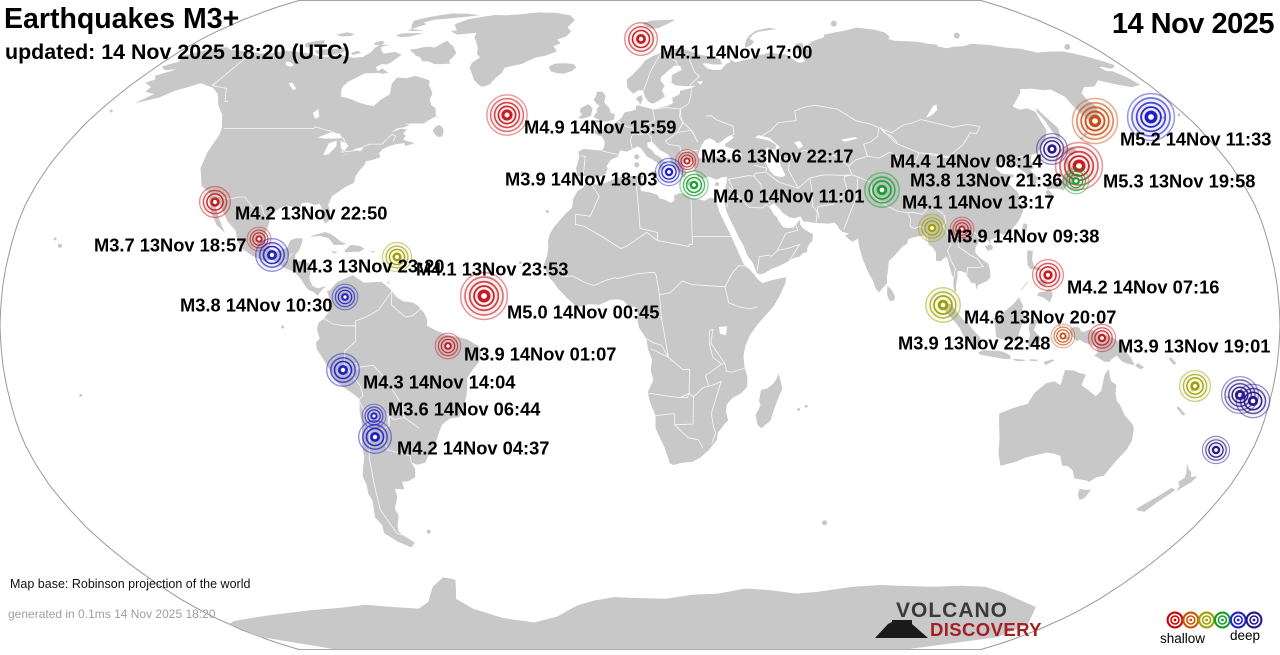 This screenshot has height=655, width=1280. I want to click on svg-text: M3.9 13Nov 19:01, so click(1194, 346).